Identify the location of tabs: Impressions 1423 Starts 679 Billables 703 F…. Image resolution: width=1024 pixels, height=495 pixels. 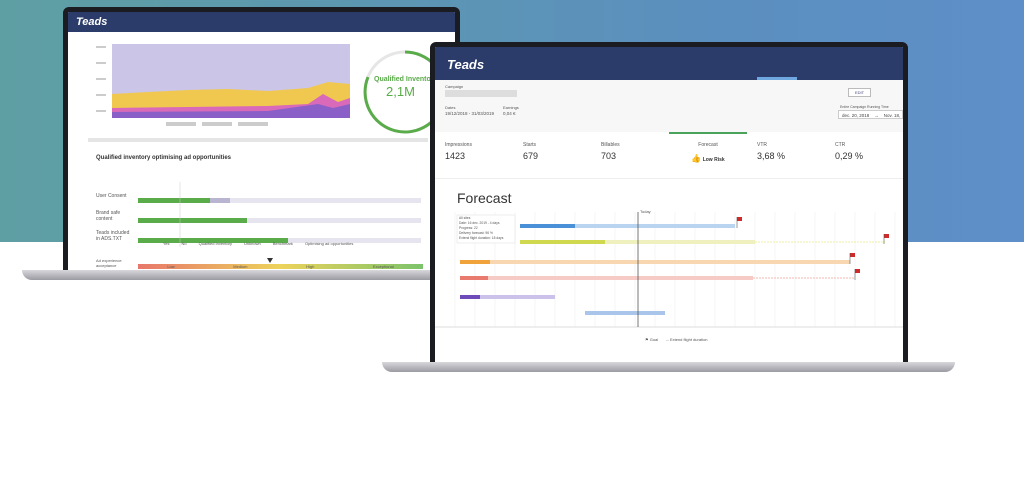
(669, 155).